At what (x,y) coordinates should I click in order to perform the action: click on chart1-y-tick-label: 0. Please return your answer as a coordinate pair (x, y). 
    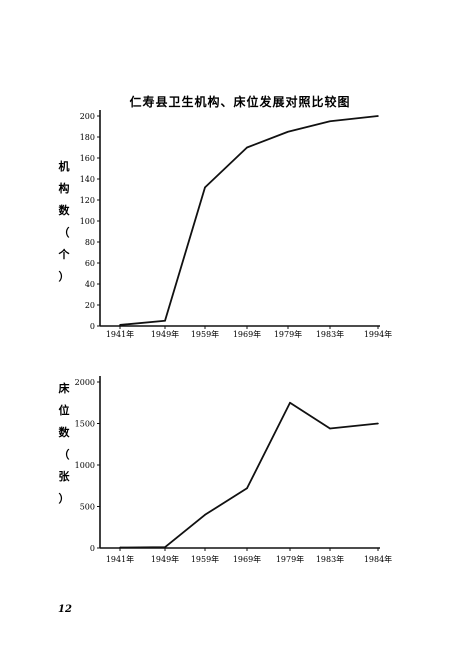
    Looking at the image, I should click on (92, 326).